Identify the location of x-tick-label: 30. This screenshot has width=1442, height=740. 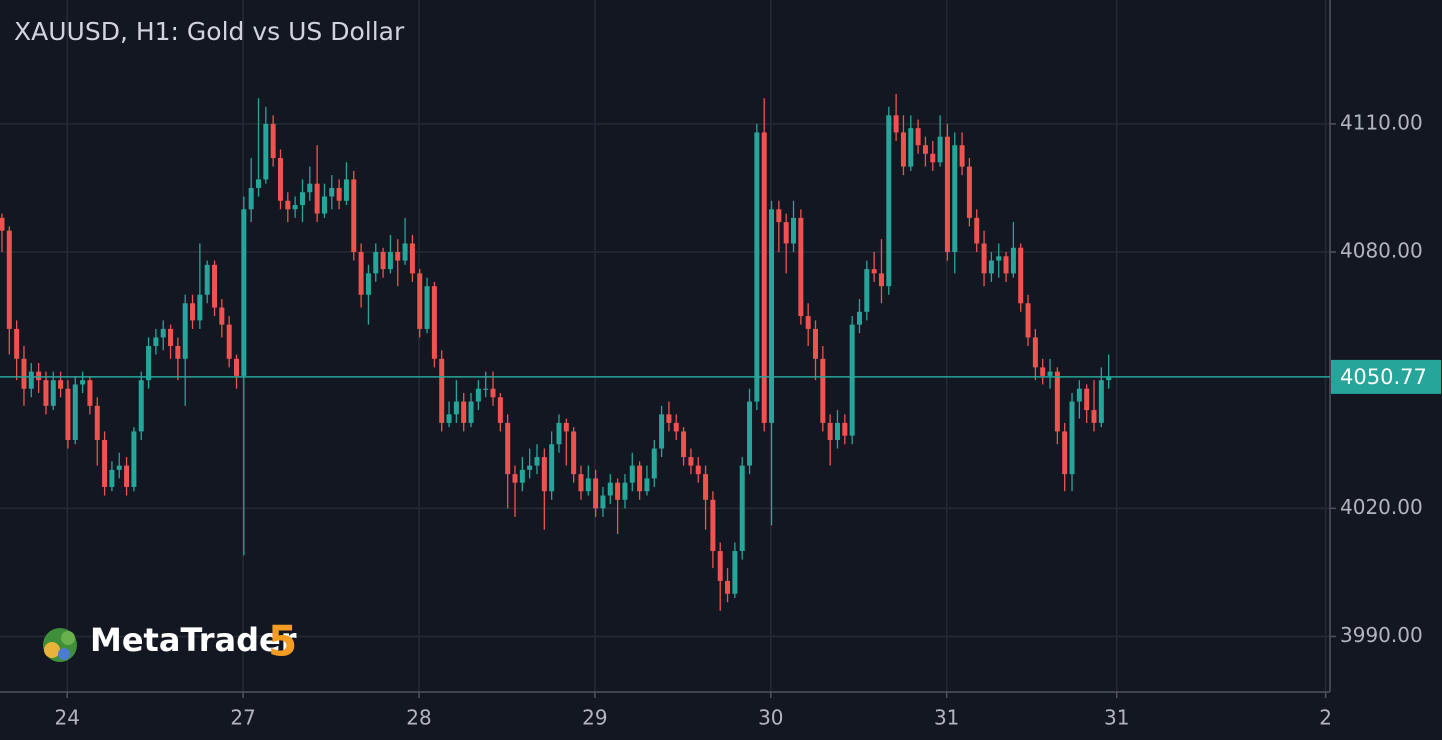
(770, 718).